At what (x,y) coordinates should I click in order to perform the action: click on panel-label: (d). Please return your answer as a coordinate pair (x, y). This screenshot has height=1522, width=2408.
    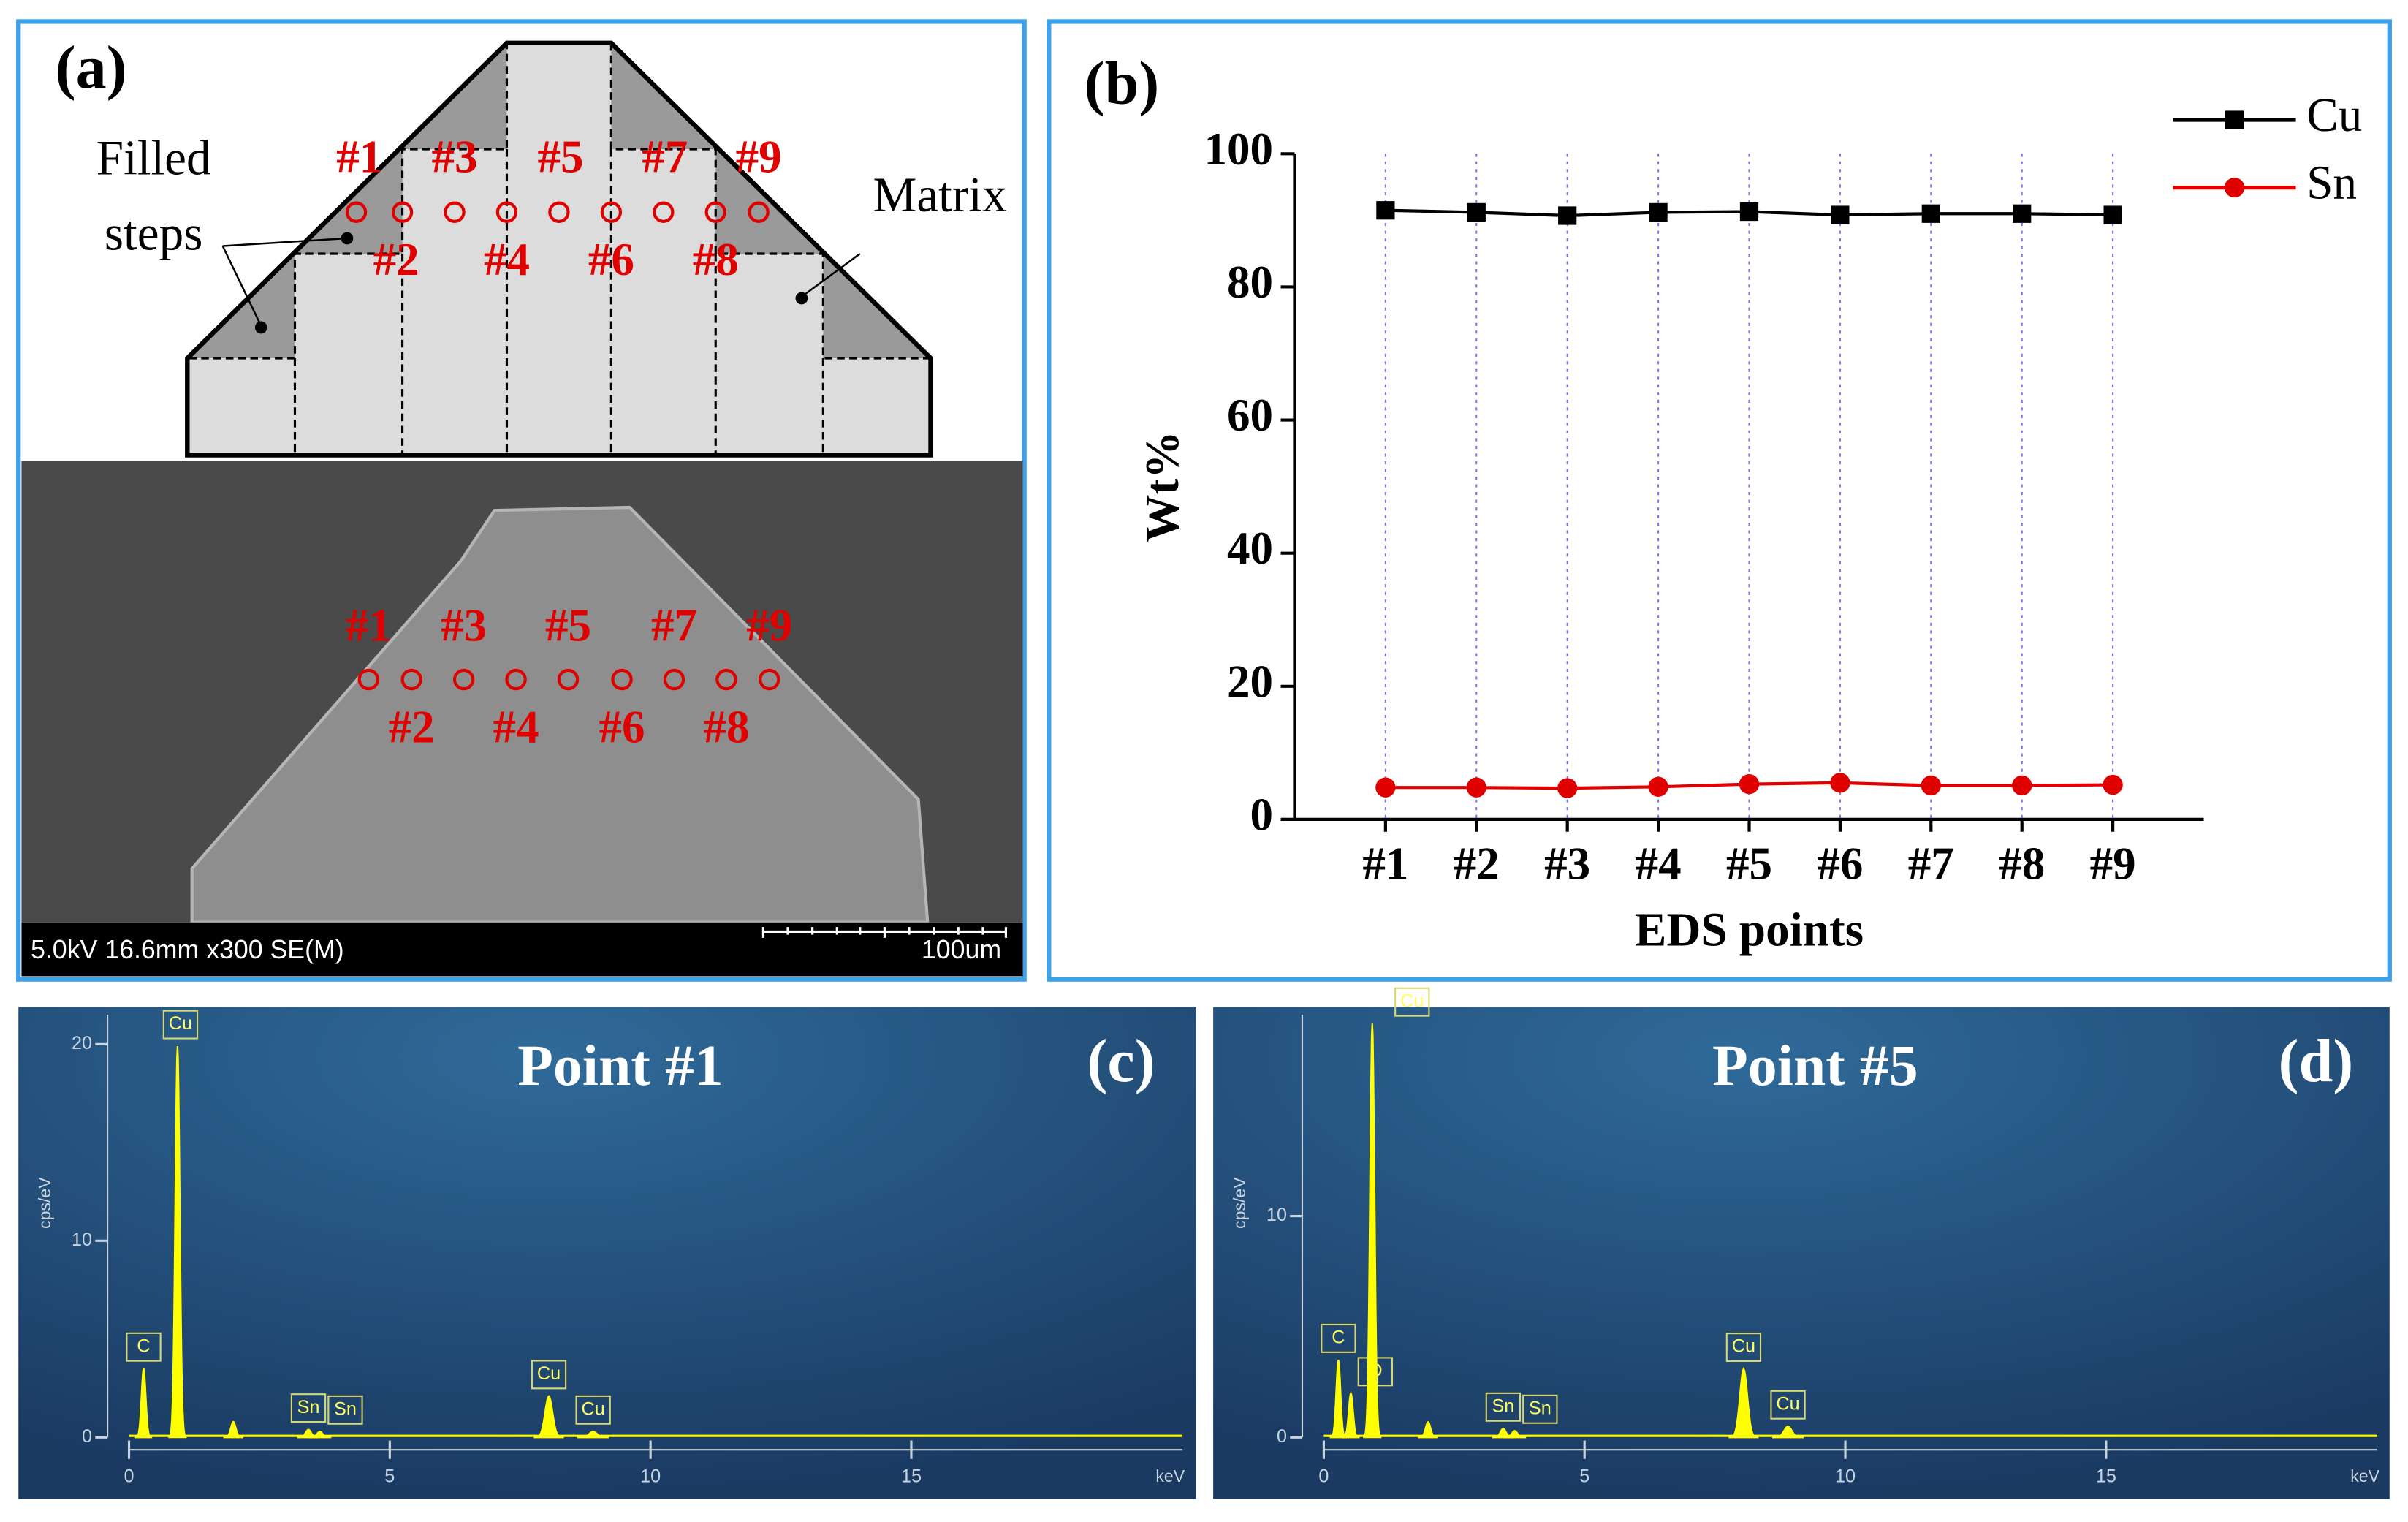
    Looking at the image, I should click on (2316, 1061).